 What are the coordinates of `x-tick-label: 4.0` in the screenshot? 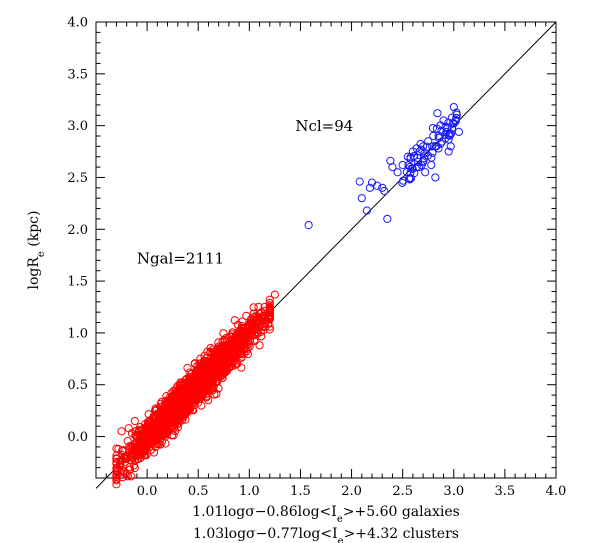 It's located at (556, 491).